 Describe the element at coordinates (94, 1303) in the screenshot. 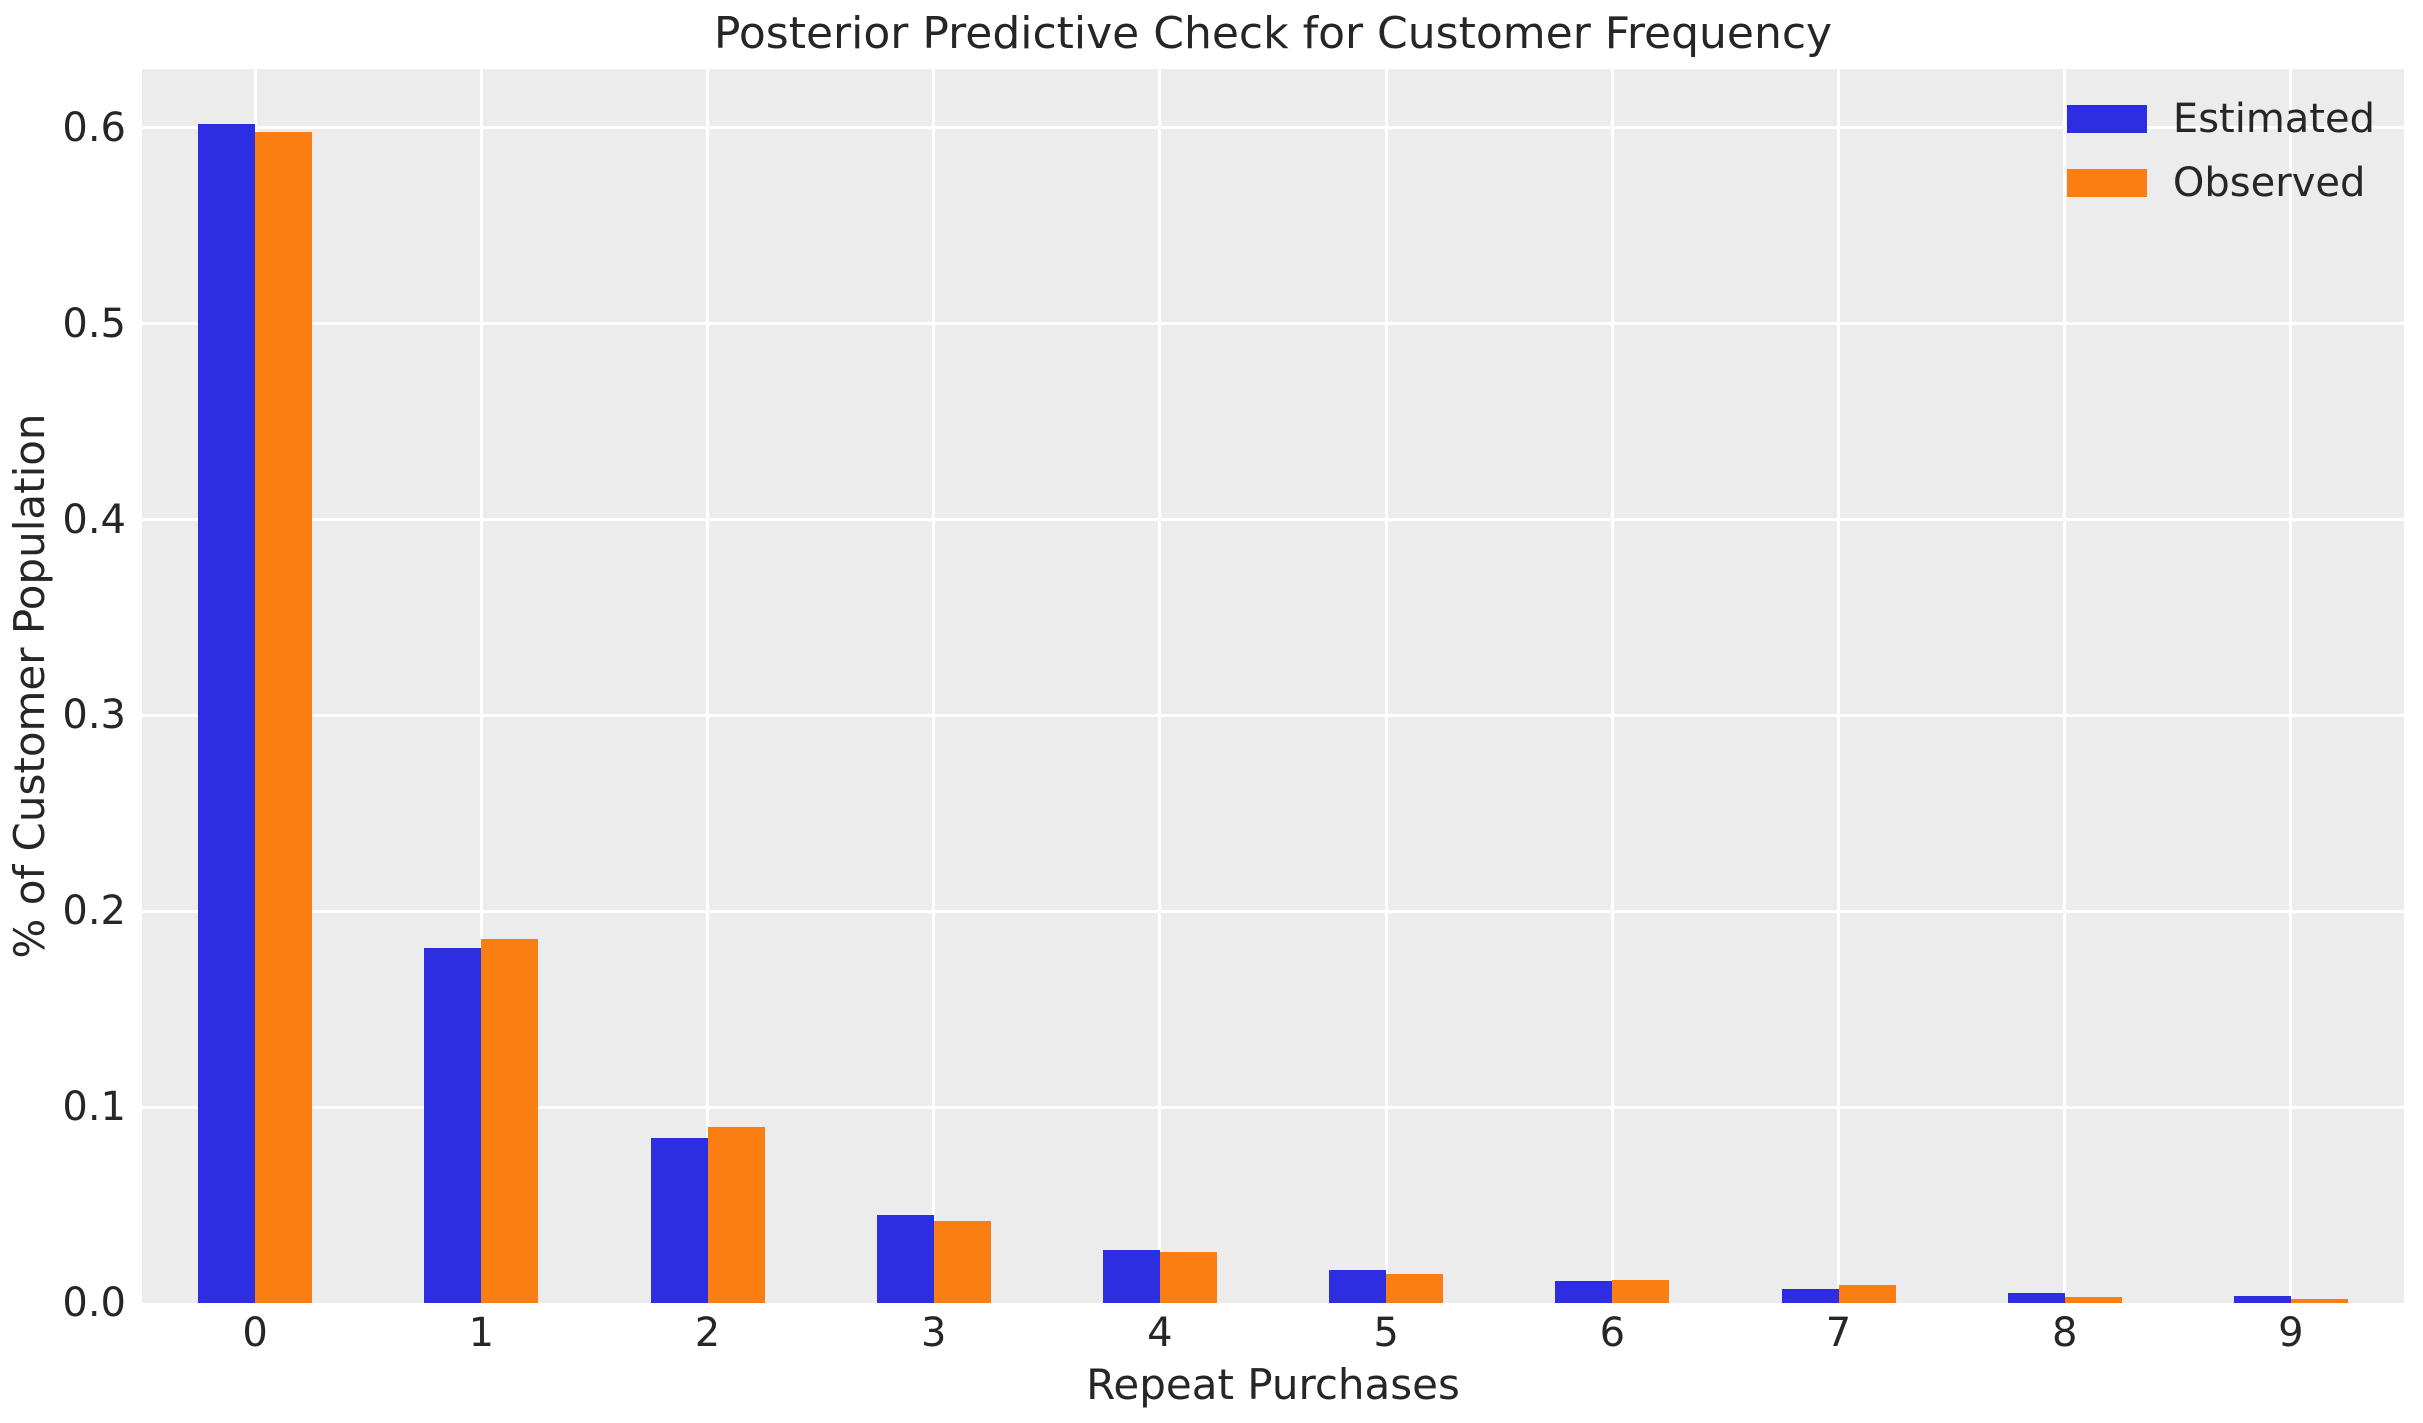

I see `y-tick-label: 0.0` at that location.